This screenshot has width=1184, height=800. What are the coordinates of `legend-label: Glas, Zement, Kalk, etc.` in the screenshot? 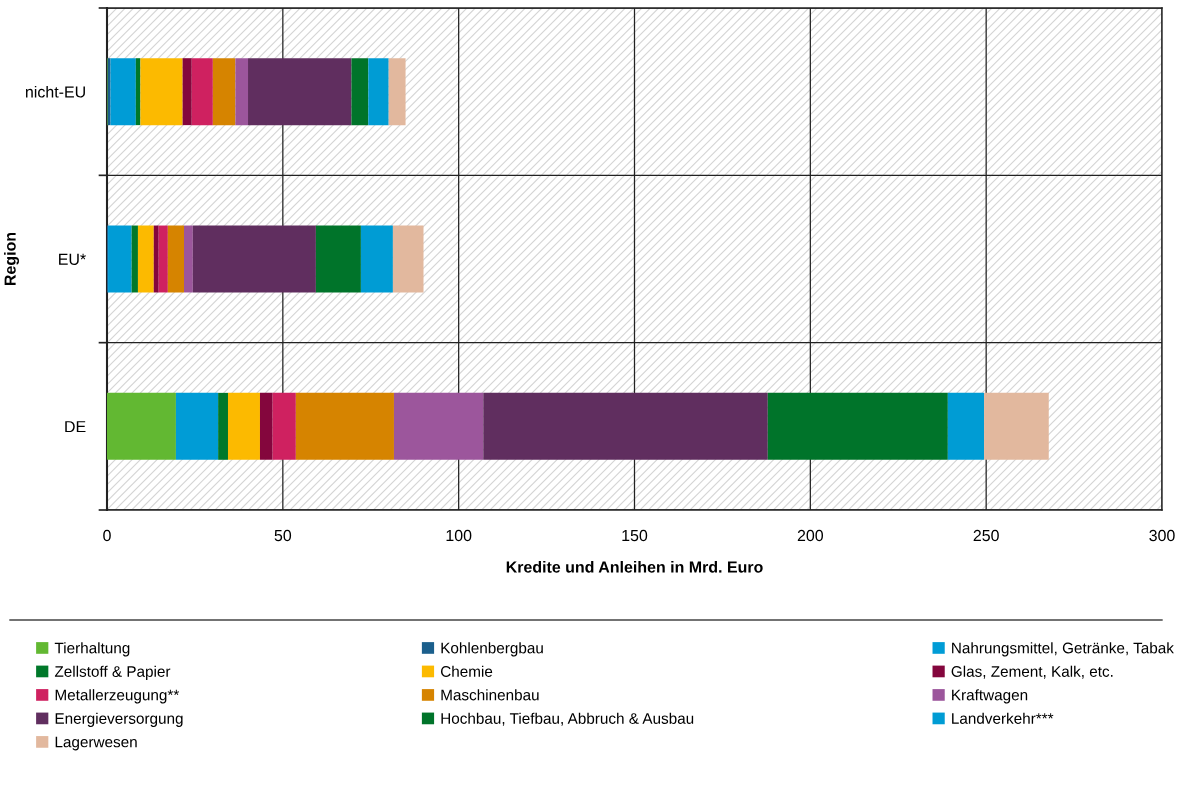 It's located at (1032, 672).